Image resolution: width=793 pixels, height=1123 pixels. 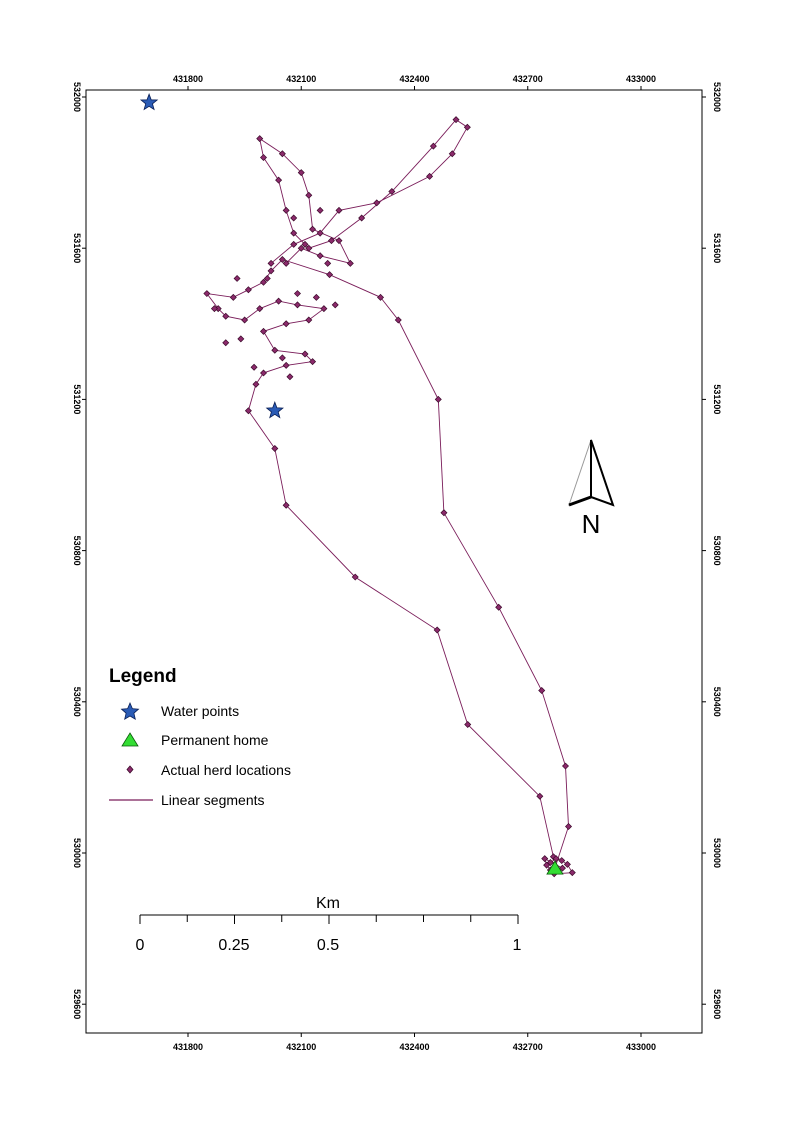 What do you see at coordinates (130, 739) in the screenshot?
I see `legend-permanent-home-triangle-icon` at bounding box center [130, 739].